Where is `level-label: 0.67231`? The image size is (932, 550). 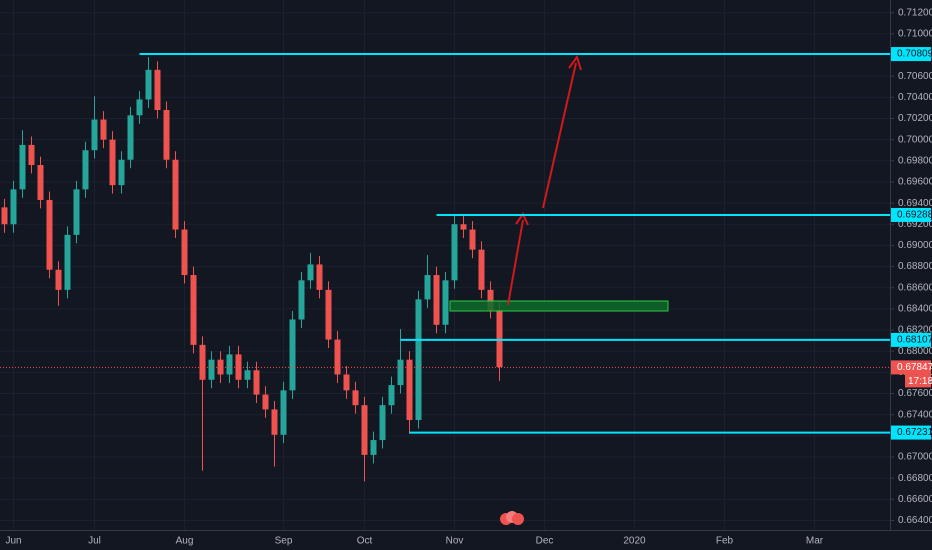 level-label: 0.67231 is located at coordinates (914, 432).